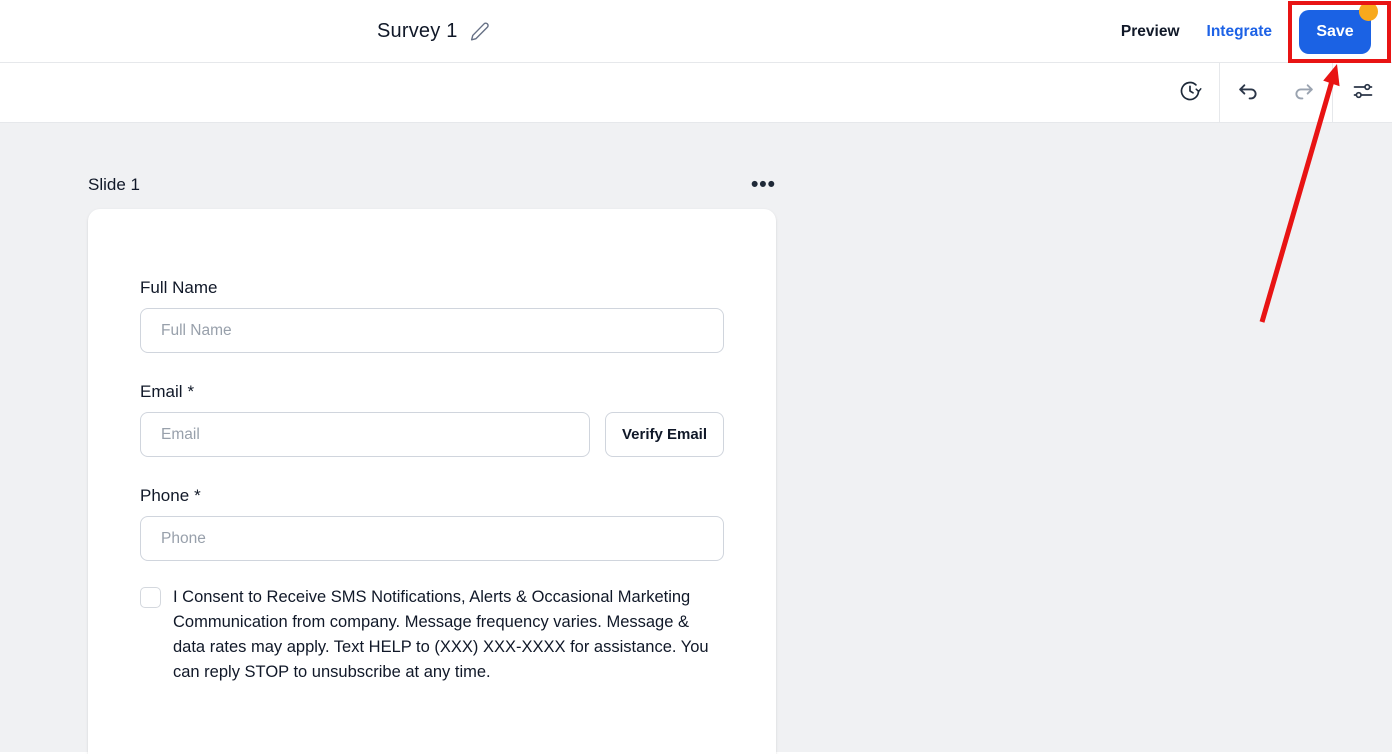 Image resolution: width=1392 pixels, height=754 pixels. Describe the element at coordinates (167, 391) in the screenshot. I see `email-label: Email *` at that location.